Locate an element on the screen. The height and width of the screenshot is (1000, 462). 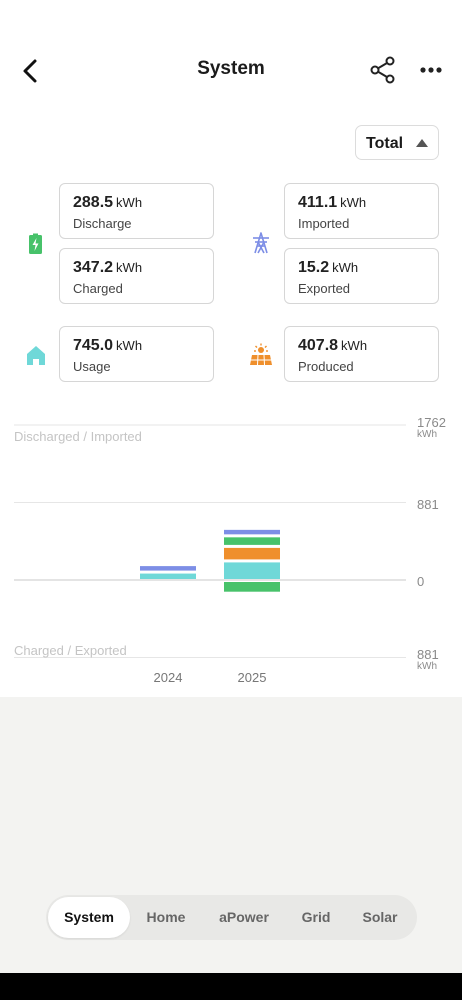
tab-home: Home is located at coordinates (166, 917).